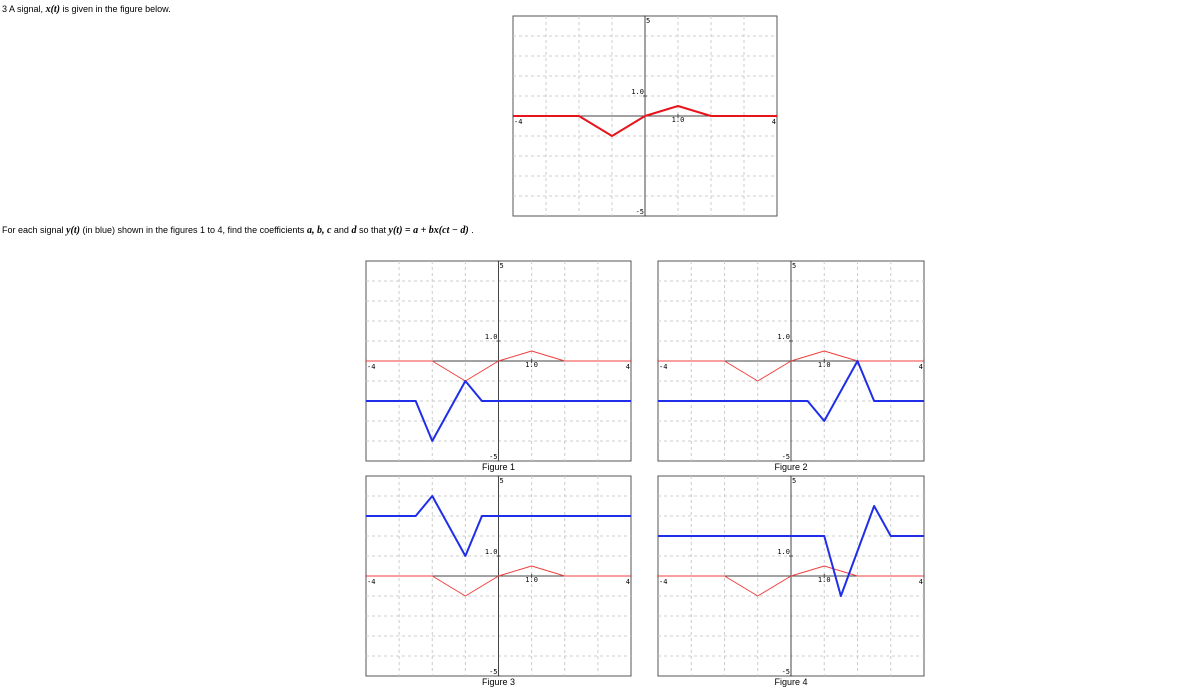 The width and height of the screenshot is (1194, 696). I want to click on math-text: a, b, c, so click(319, 230).